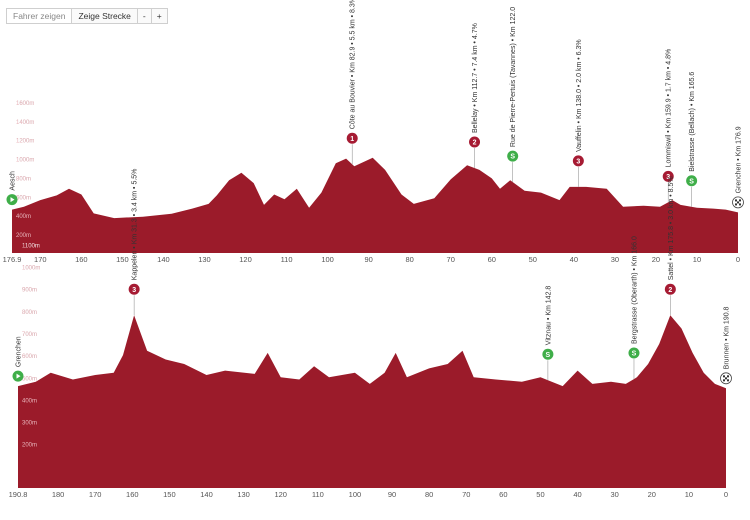  I want to click on marker-label: Lommiswil • Km 159.9 • 1.7 km • 4.8%, so click(669, 108).